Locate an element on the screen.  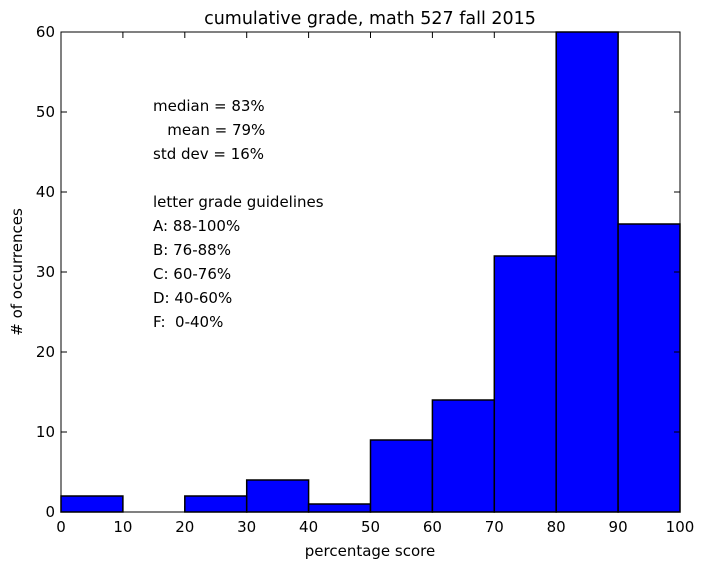
x-tick-label: 60 is located at coordinates (432, 527).